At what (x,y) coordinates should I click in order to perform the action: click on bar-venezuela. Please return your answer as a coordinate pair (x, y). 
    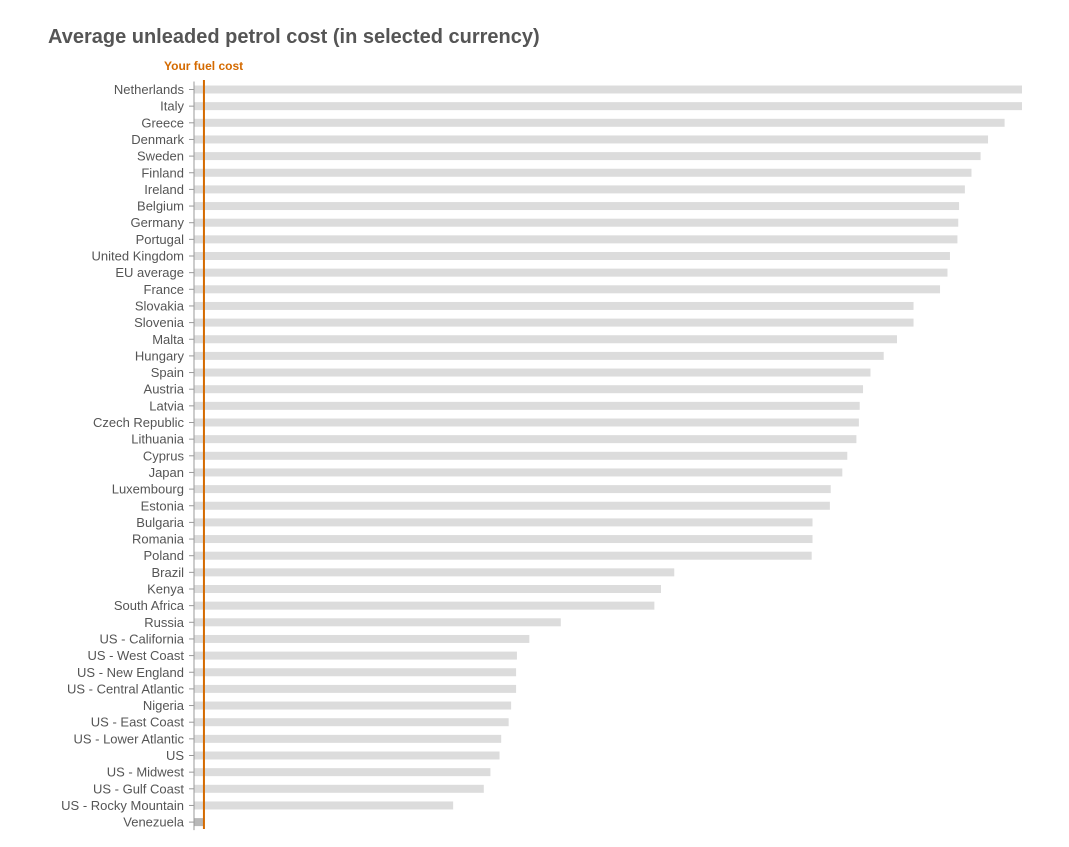
    Looking at the image, I should click on (199, 822).